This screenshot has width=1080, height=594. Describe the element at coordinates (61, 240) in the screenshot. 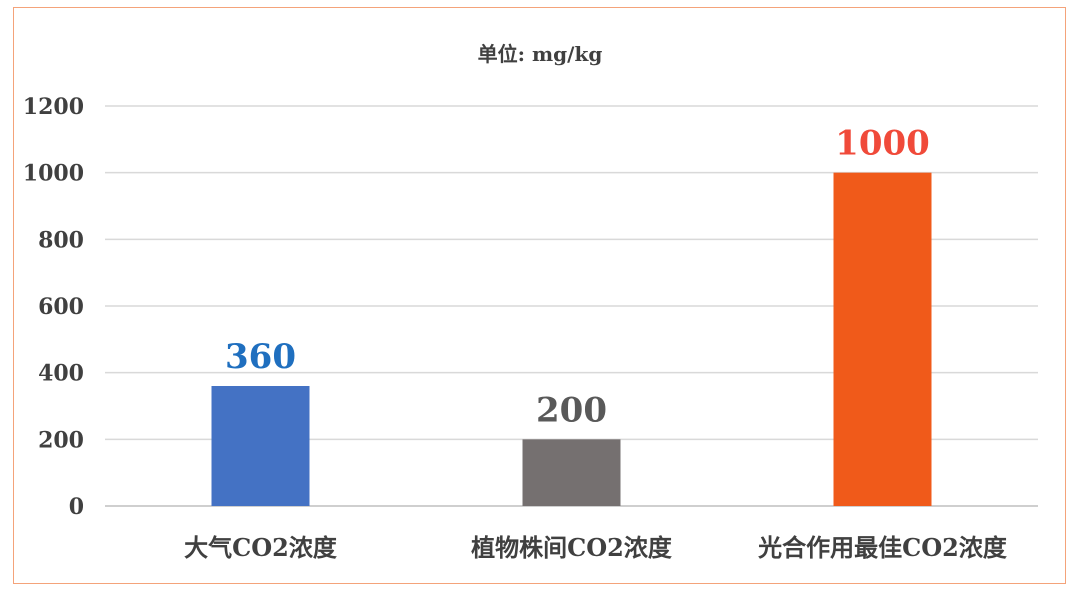

I see `y-tick-label: 800` at that location.